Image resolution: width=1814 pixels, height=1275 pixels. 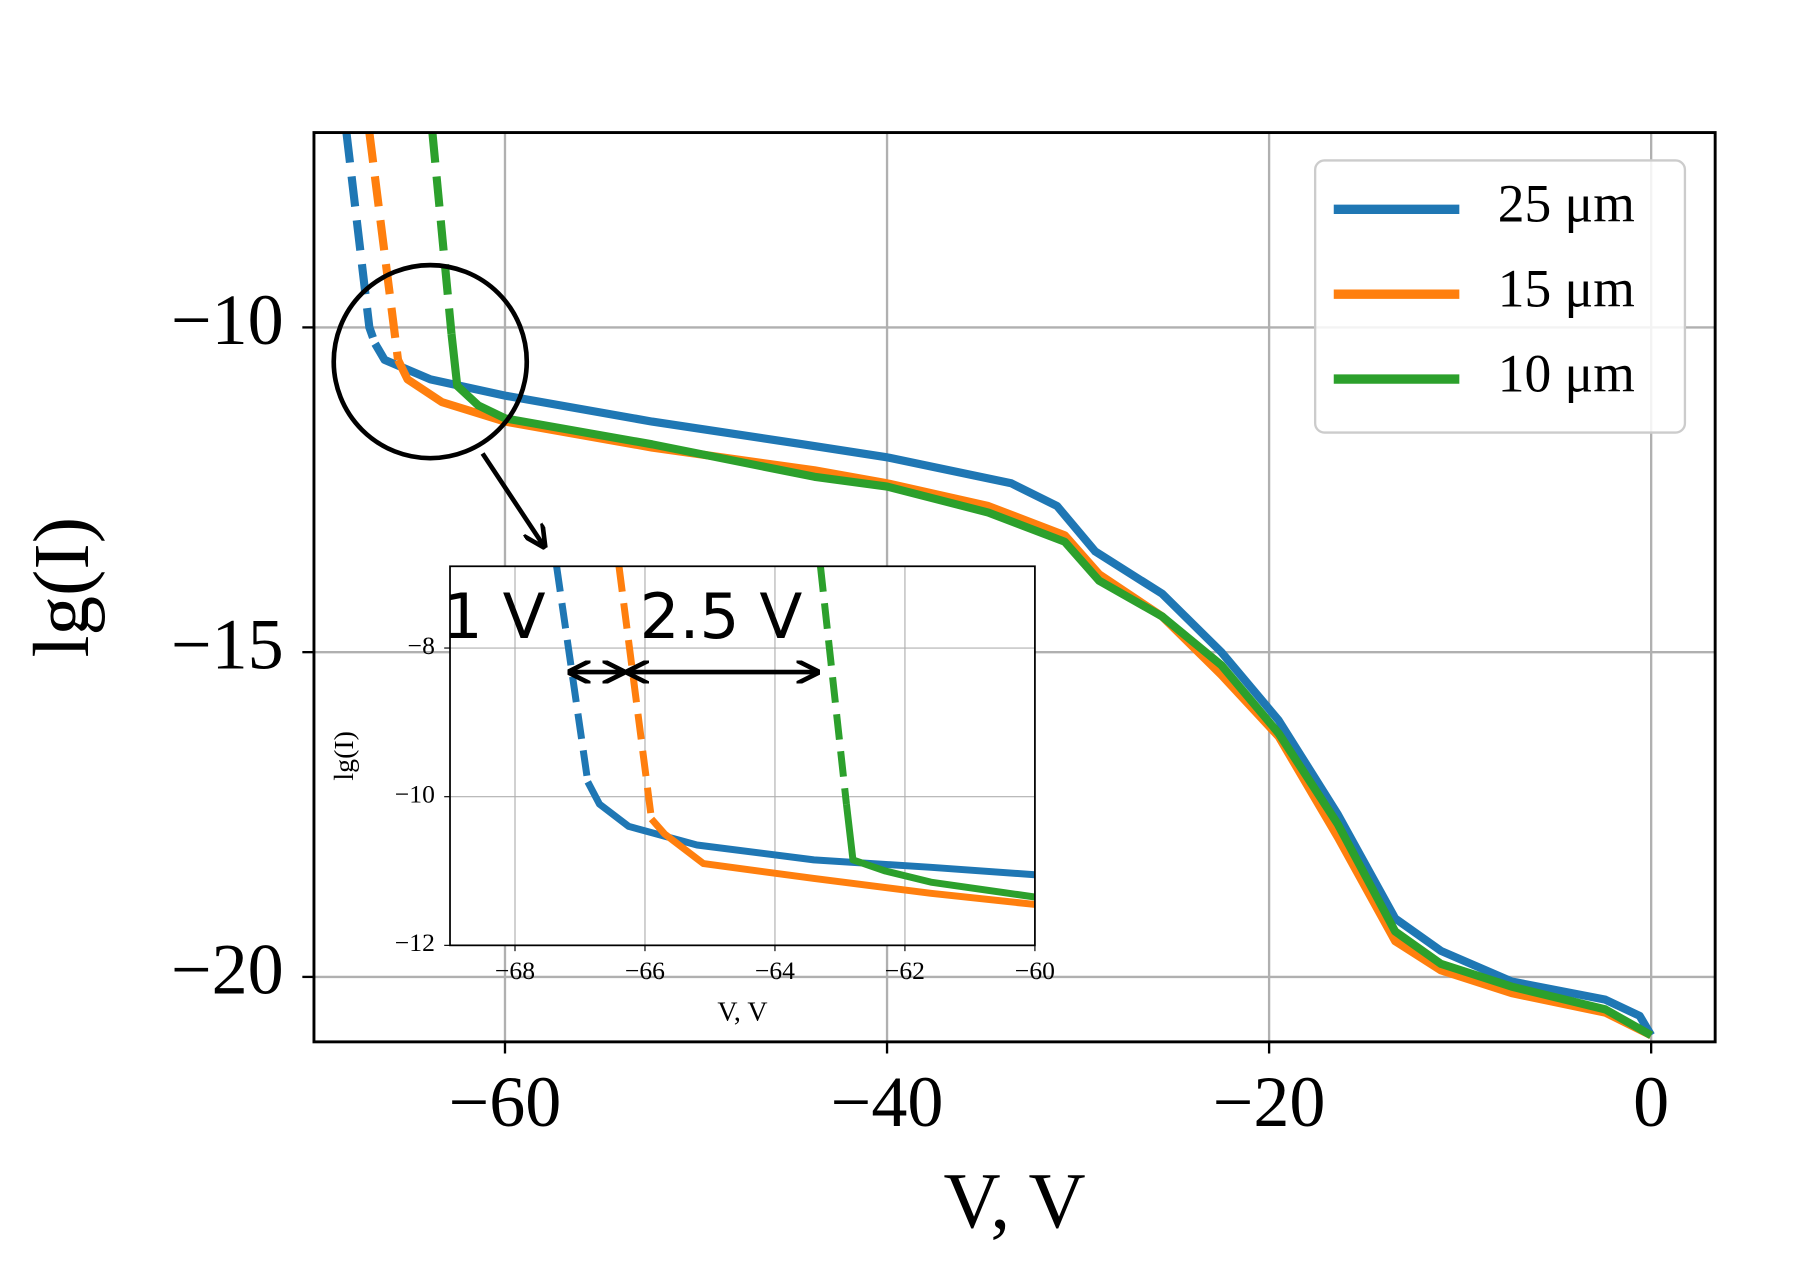 What do you see at coordinates (1566, 373) in the screenshot?
I see `legend-label: 10 μm` at bounding box center [1566, 373].